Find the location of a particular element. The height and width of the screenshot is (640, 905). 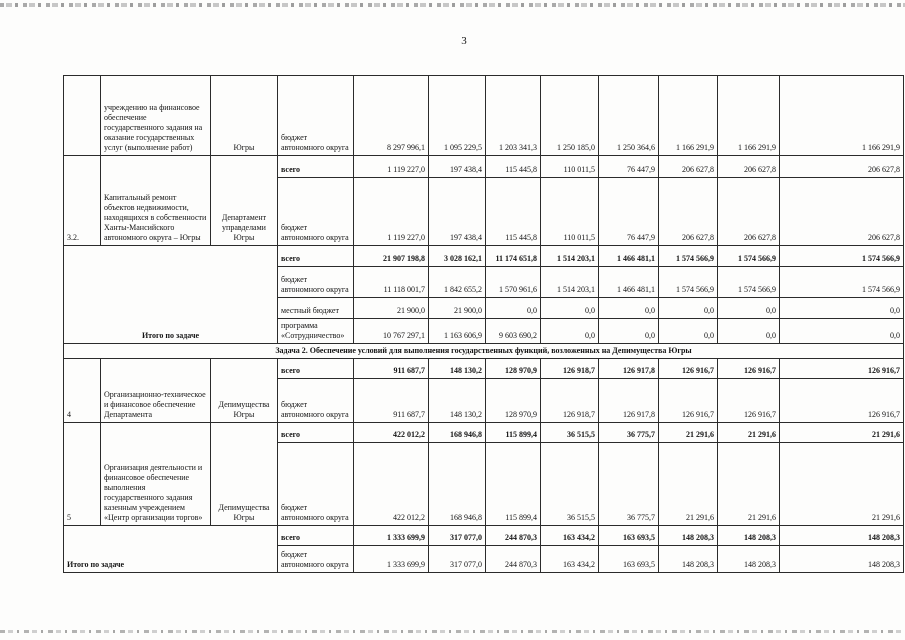

executor-cell: Департамент управделами Югры is located at coordinates (244, 200).